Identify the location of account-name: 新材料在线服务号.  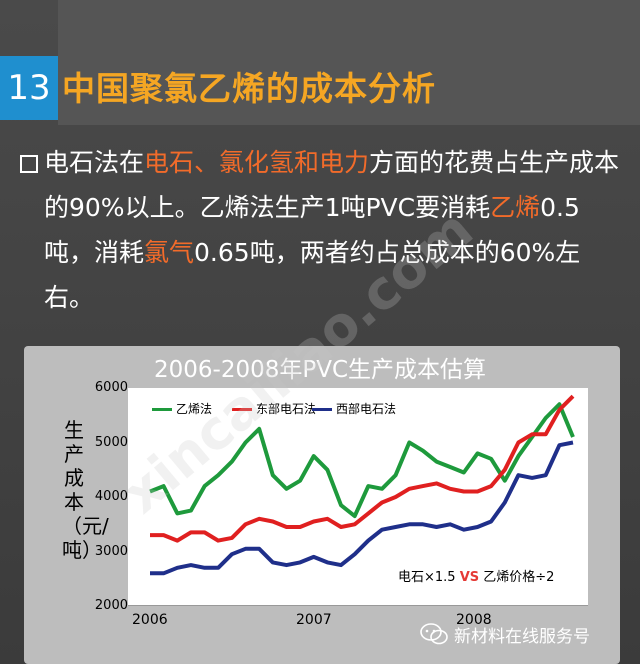
(522, 636).